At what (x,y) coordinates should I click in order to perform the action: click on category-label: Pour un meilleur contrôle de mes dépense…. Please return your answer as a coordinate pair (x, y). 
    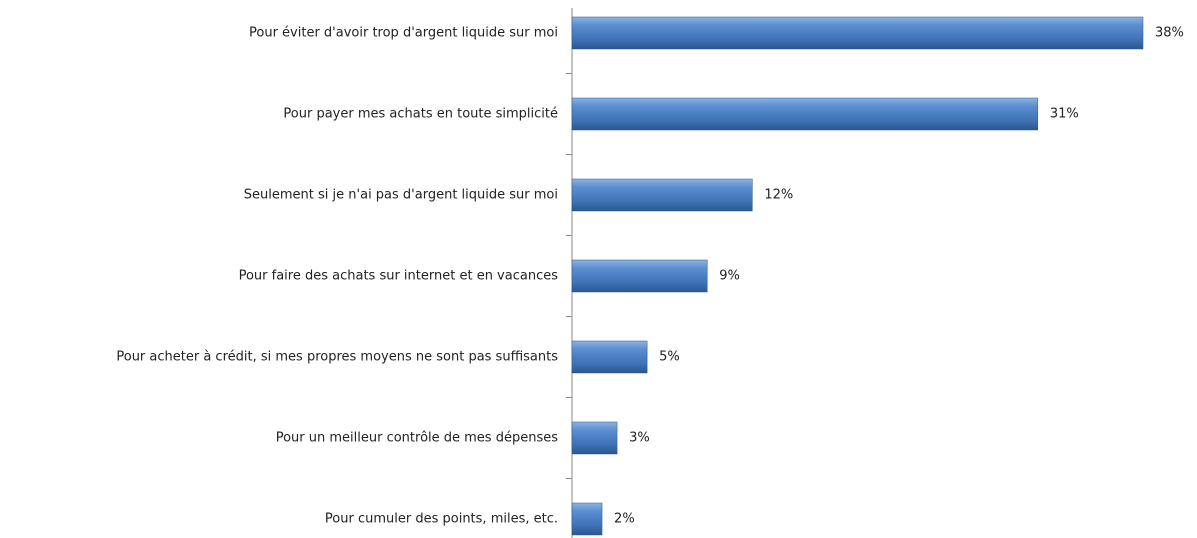
    Looking at the image, I should click on (417, 438).